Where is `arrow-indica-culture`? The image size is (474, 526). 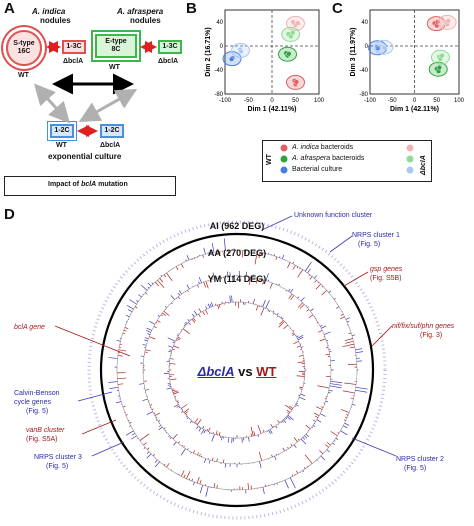 arrow-indica-culture is located at coordinates (52, 103).